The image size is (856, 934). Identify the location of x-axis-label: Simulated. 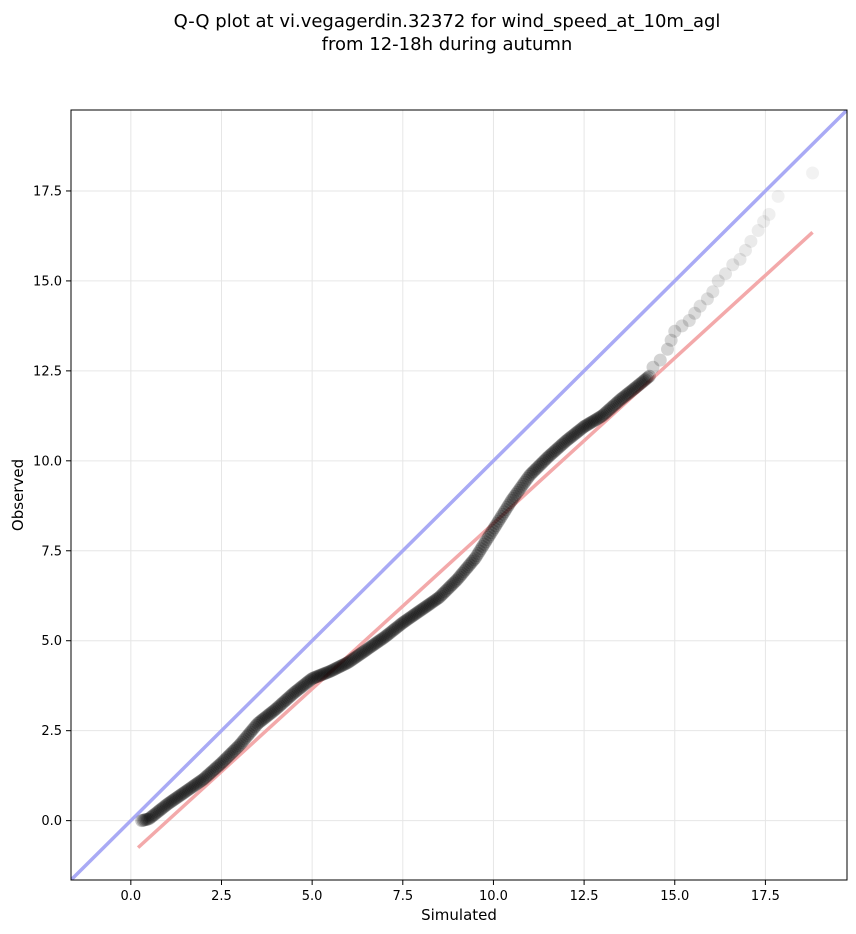
(459, 915).